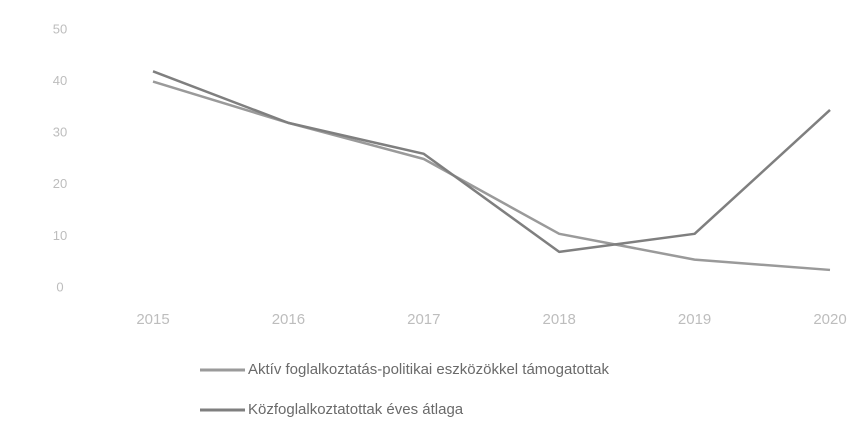 This screenshot has height=421, width=859. What do you see at coordinates (60, 235) in the screenshot?
I see `y-tick-label: 10` at bounding box center [60, 235].